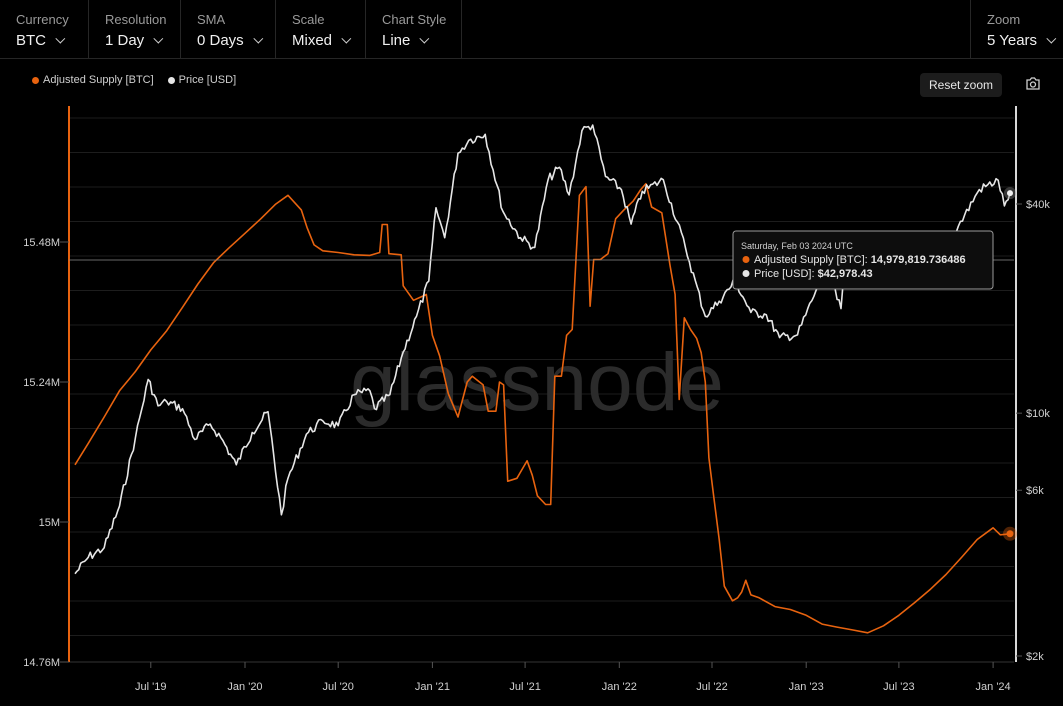 This screenshot has width=1063, height=706. I want to click on y-left-tick-label: 14.76M, so click(41, 663).